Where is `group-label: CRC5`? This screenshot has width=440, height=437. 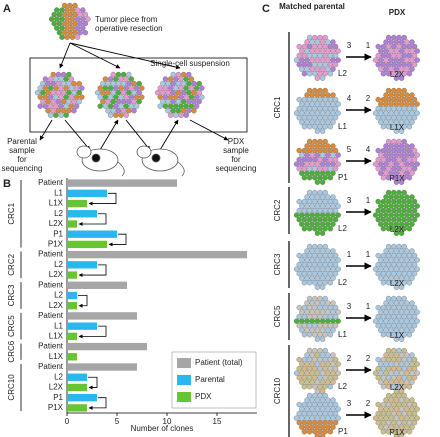 group-label: CRC5 is located at coordinates (11, 326).